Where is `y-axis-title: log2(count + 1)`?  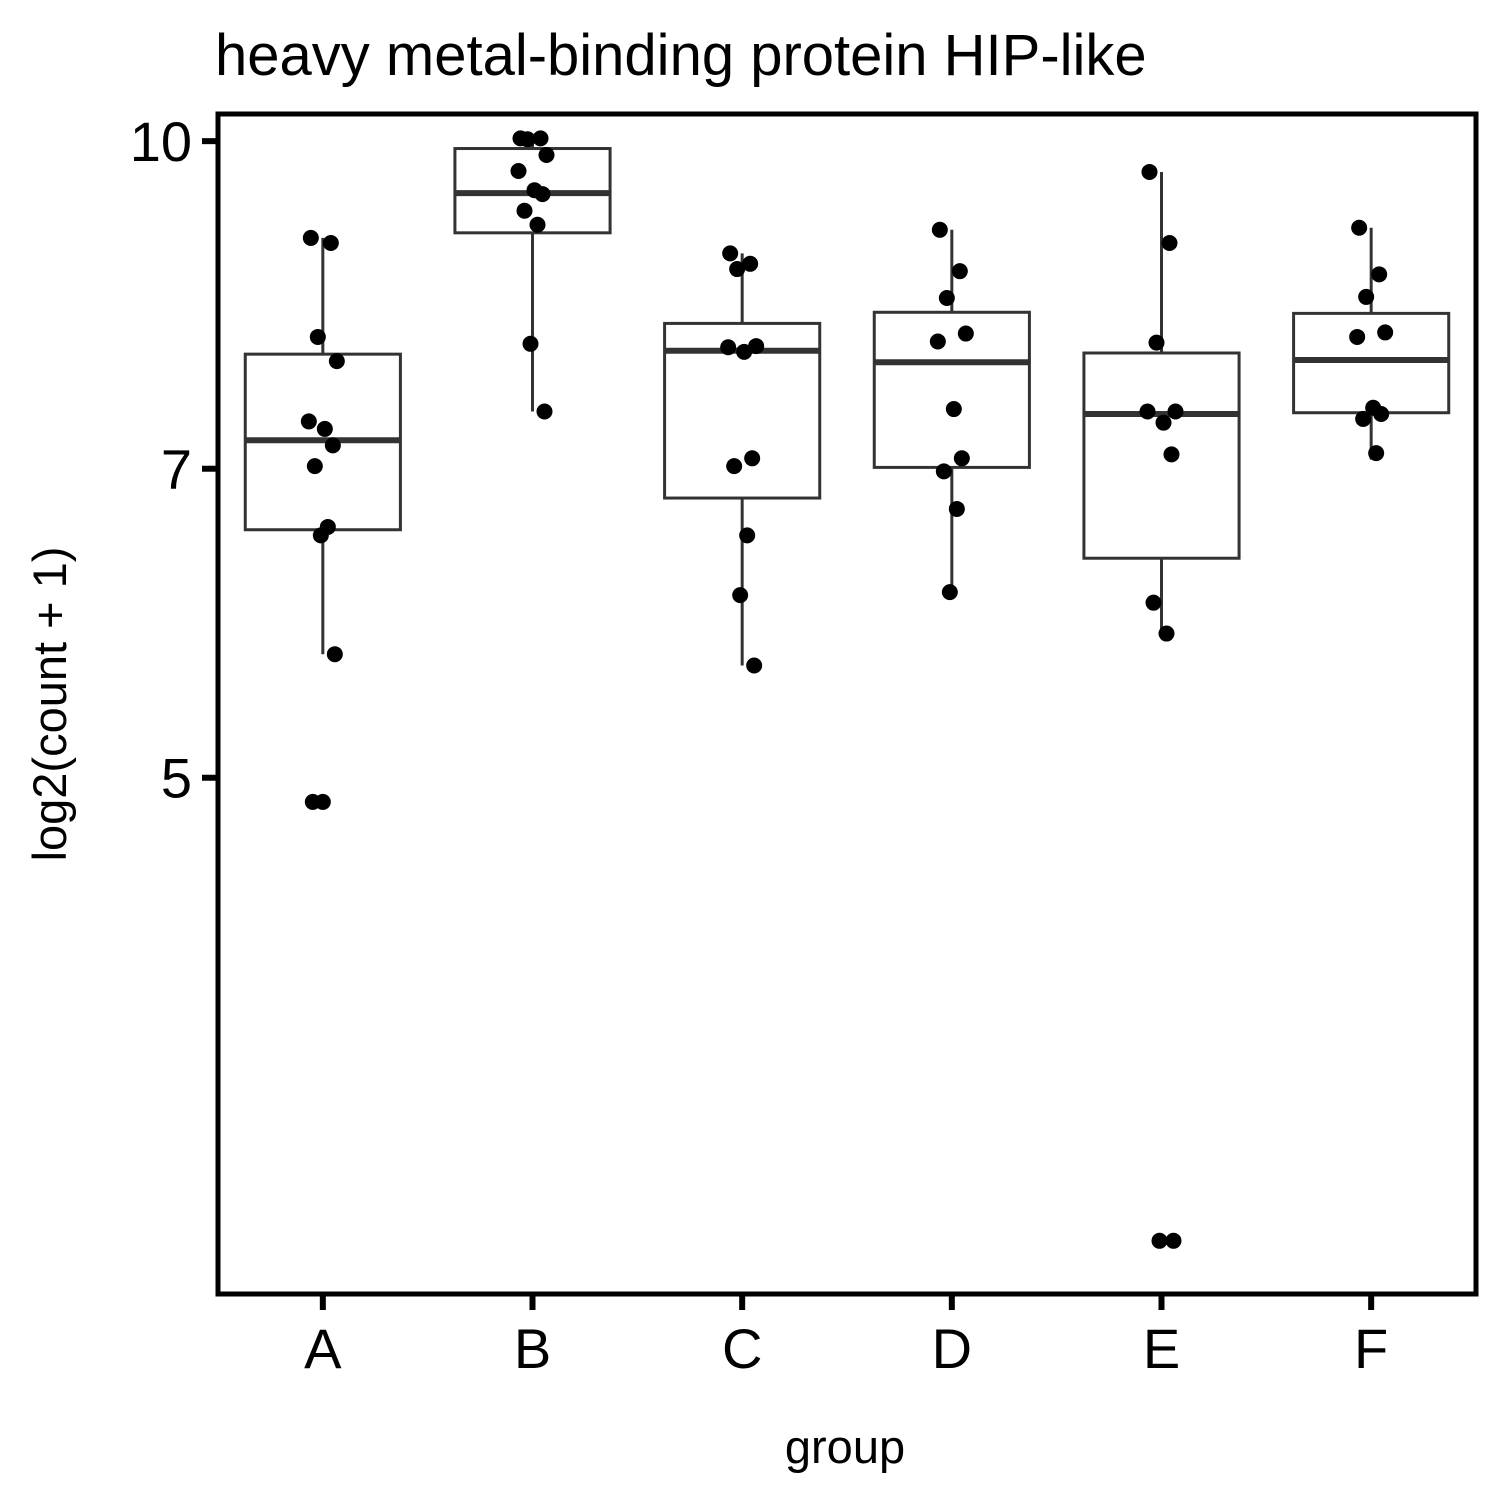
y-axis-title: log2(count + 1) is located at coordinates (49, 704).